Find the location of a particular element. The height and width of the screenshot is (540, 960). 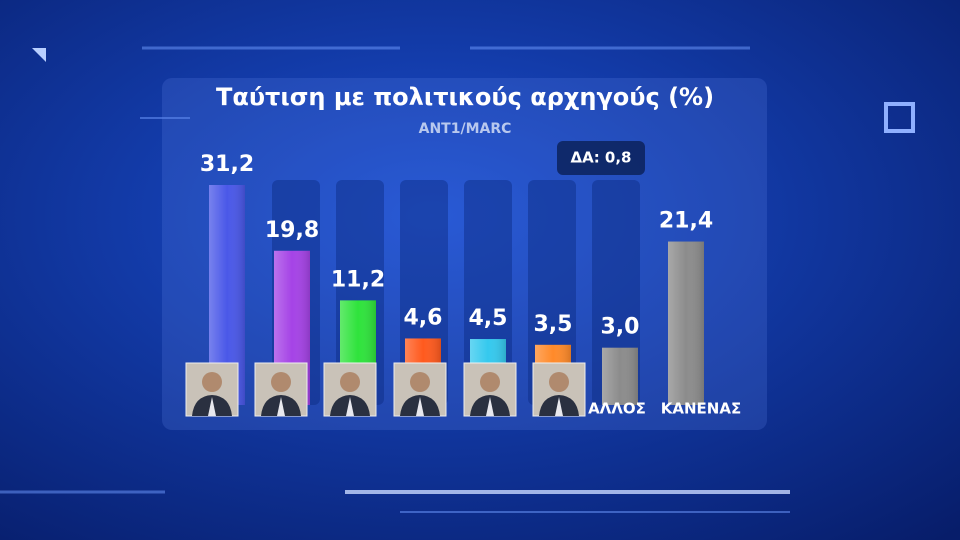

value-label: 31,2 is located at coordinates (227, 164).